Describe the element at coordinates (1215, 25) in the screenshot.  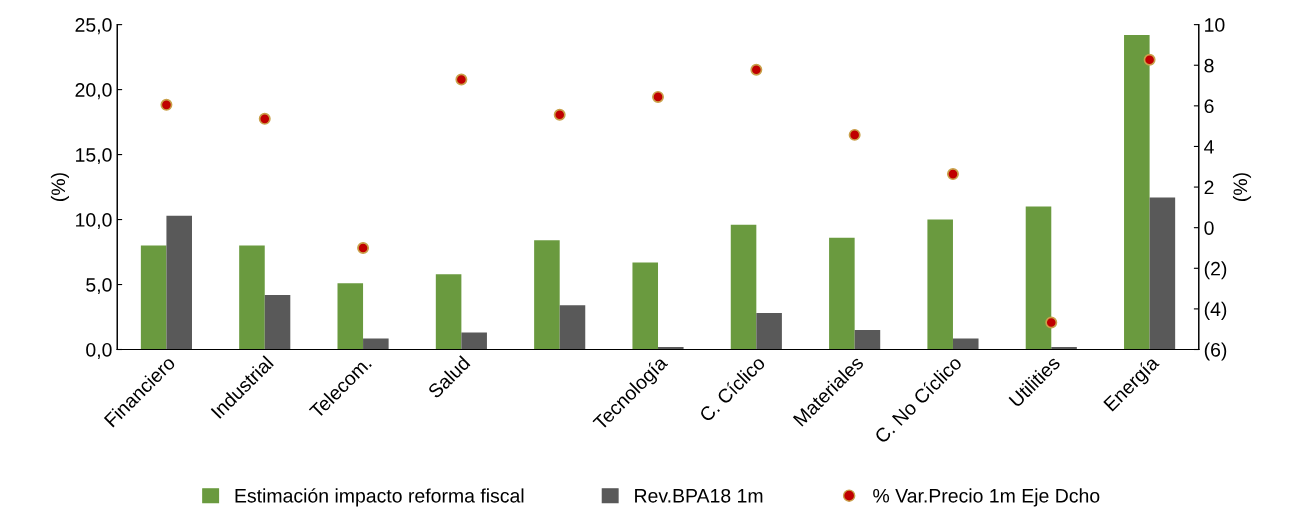
I see `y2-tick-label: 10` at that location.